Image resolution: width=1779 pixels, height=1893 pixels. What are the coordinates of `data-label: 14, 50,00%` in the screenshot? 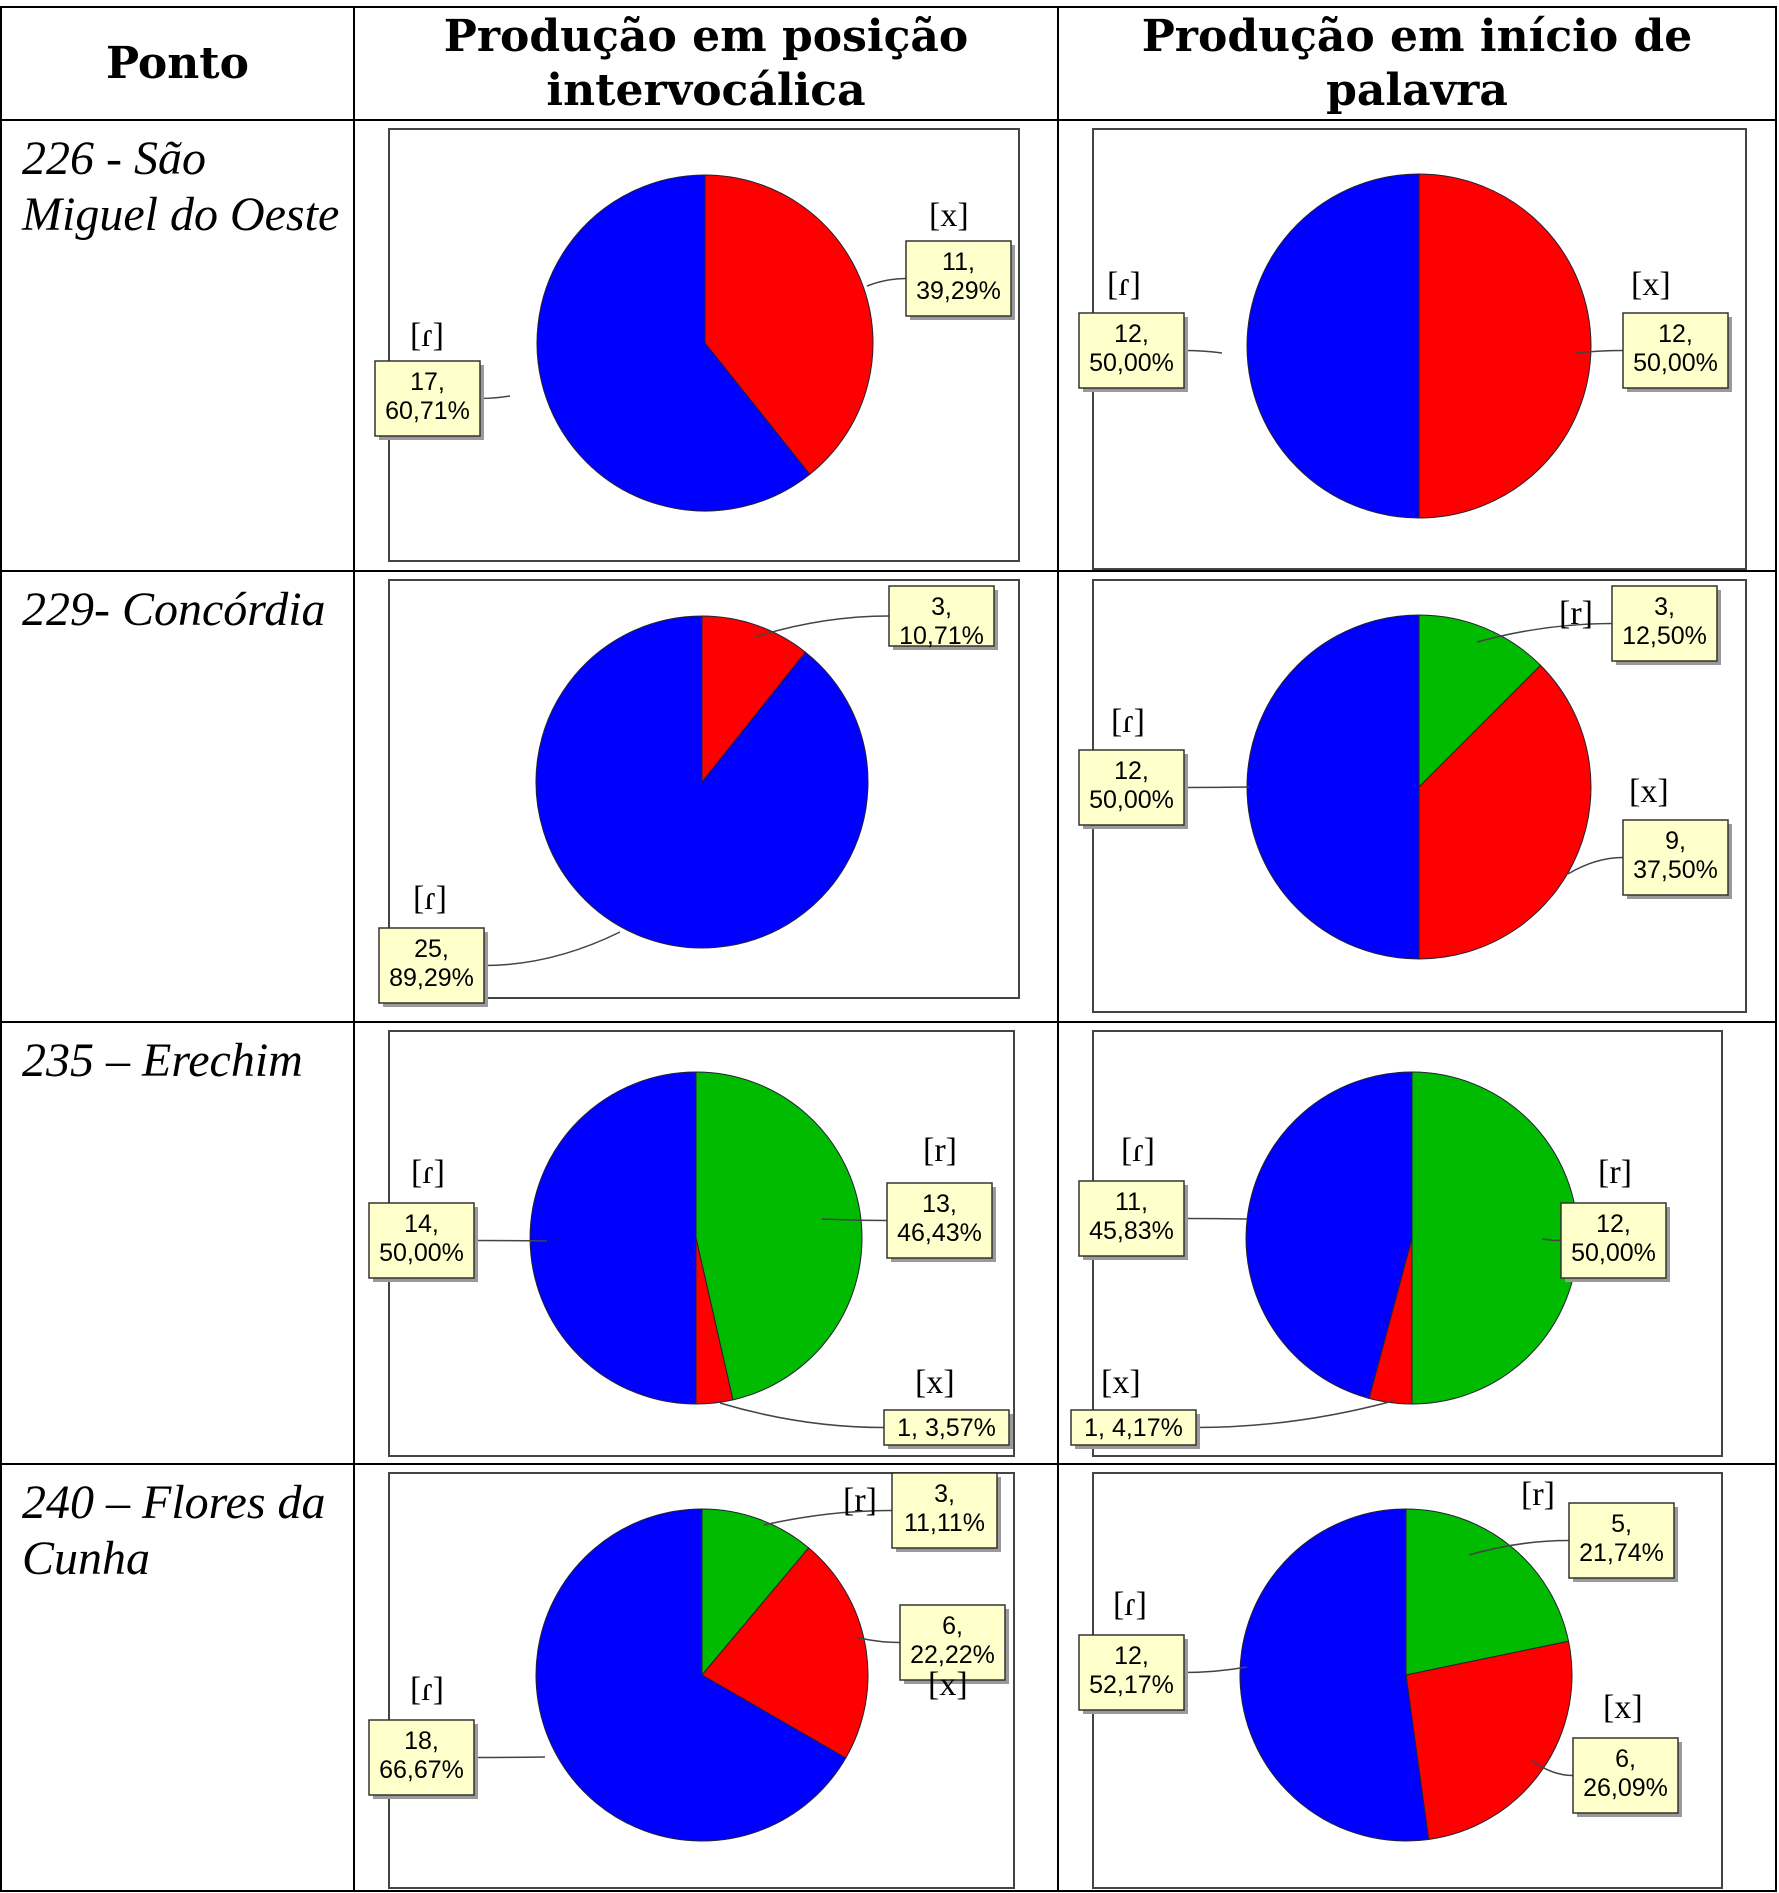 It's located at (421, 1238).